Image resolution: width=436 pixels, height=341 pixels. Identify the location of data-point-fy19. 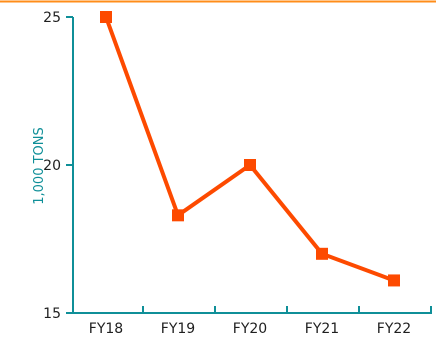
(178, 215).